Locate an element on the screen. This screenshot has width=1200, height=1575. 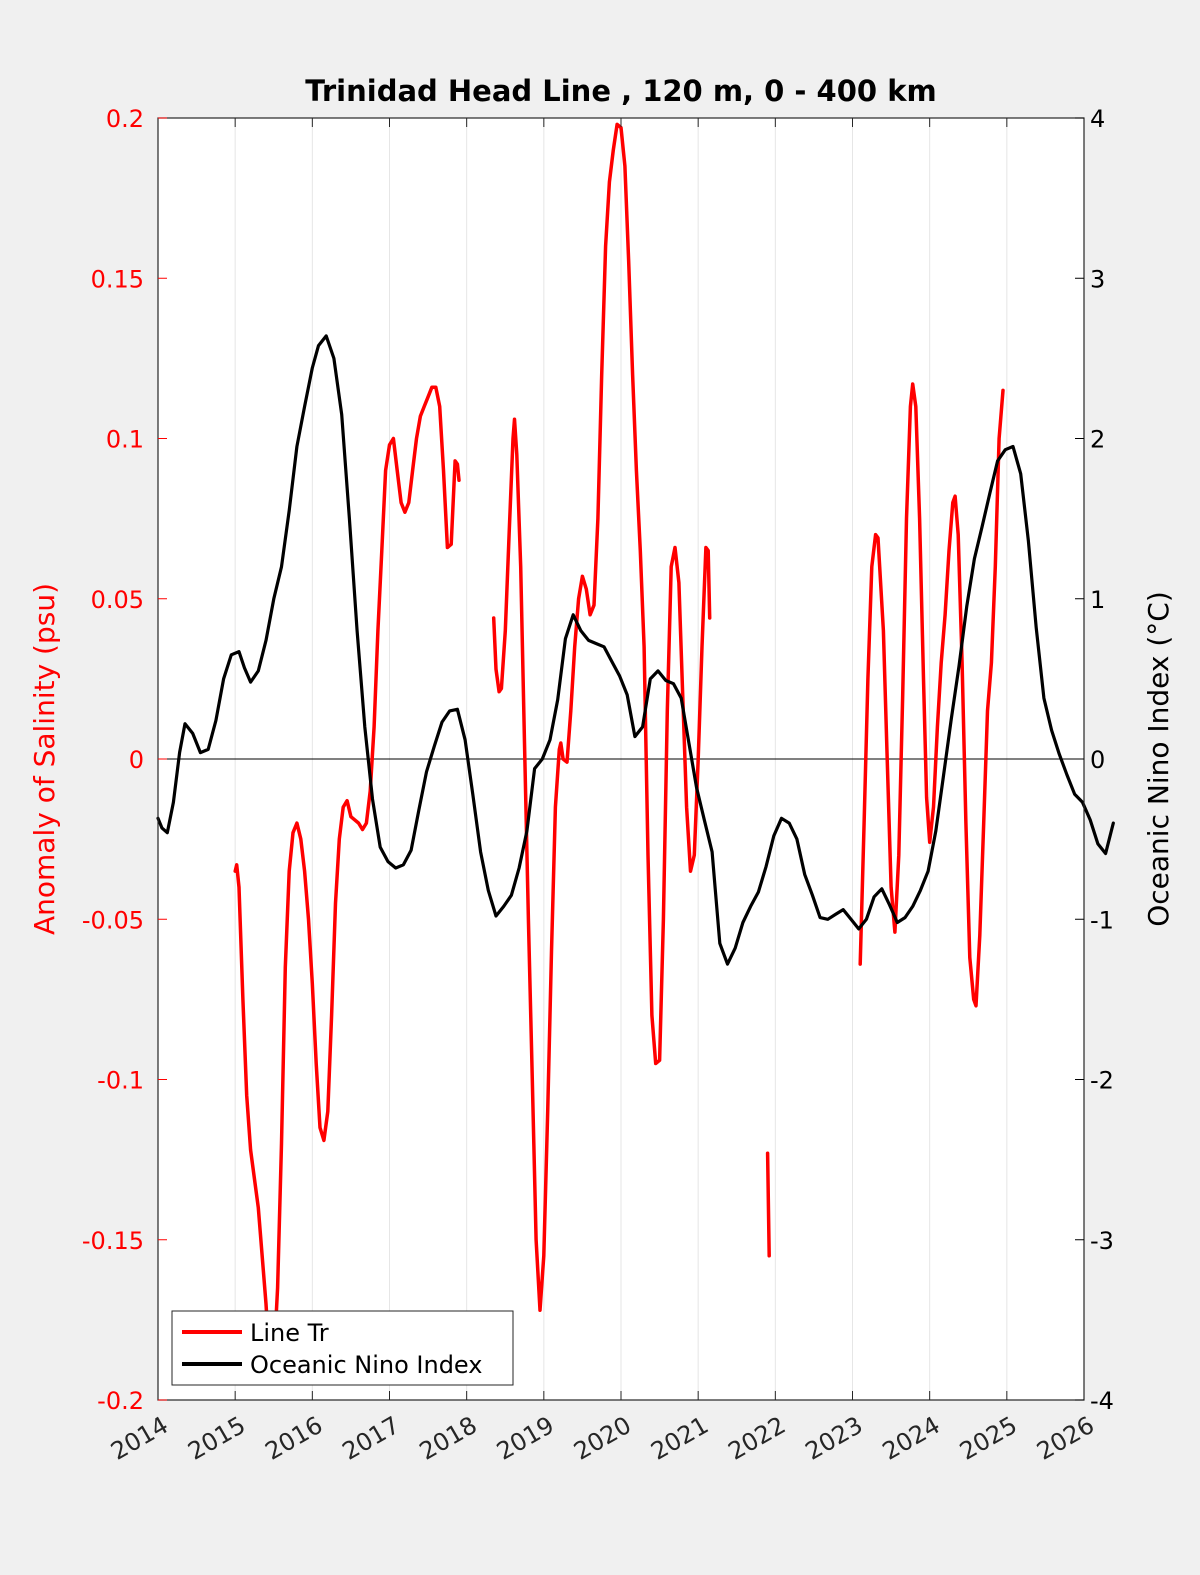
legend-box is located at coordinates (342, 1348).